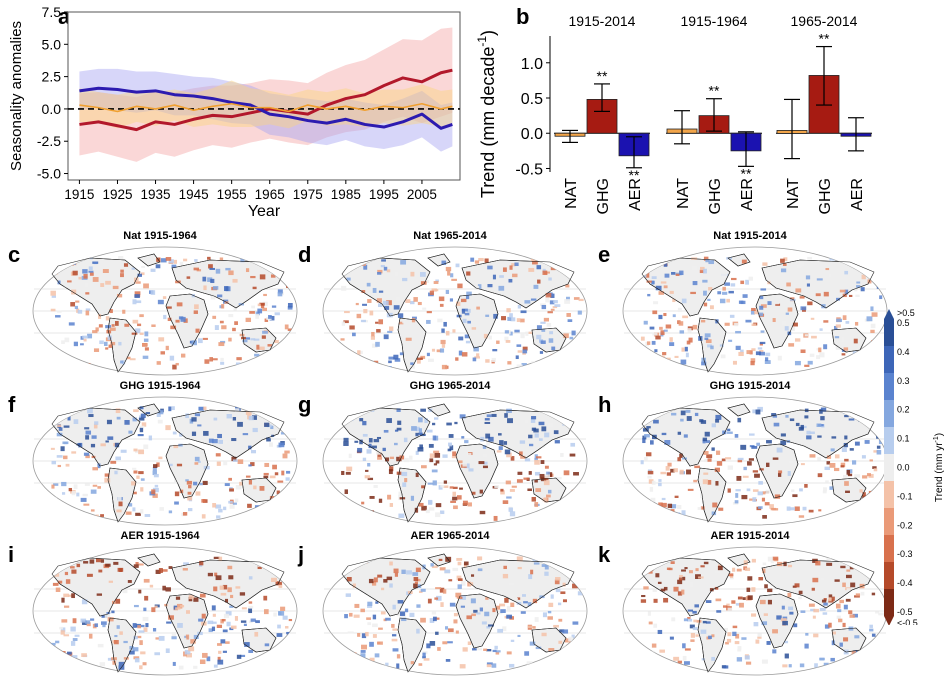  What do you see at coordinates (160, 386) in the screenshot?
I see `map-title: GHG 1915-1964` at bounding box center [160, 386].